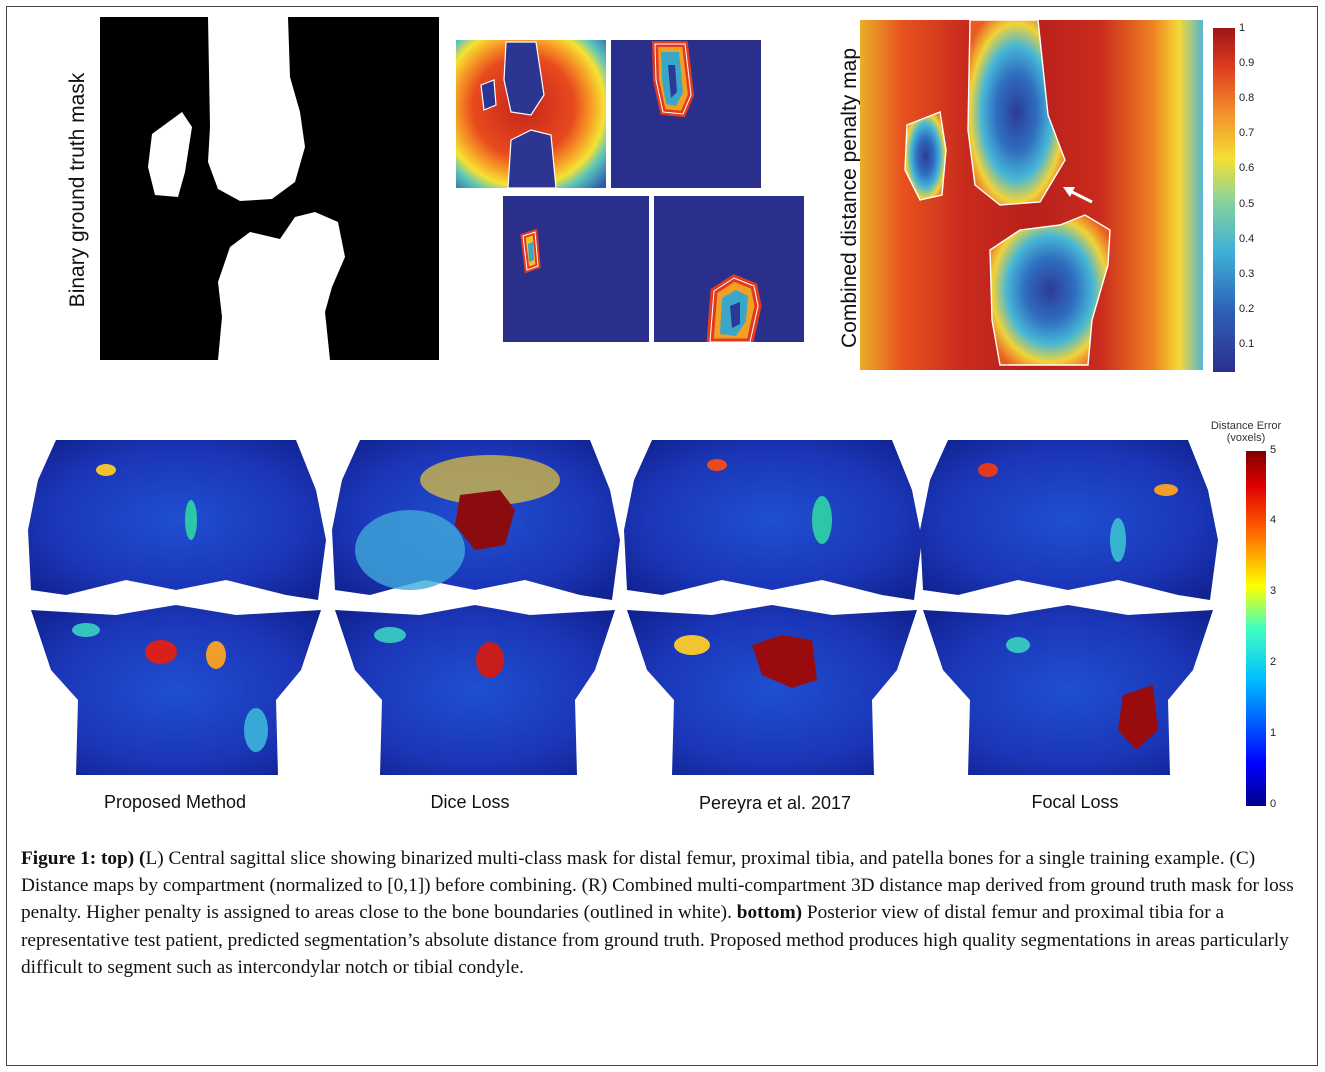 The height and width of the screenshot is (1072, 1325). I want to click on rendering-focal-loss, so click(1069, 607).